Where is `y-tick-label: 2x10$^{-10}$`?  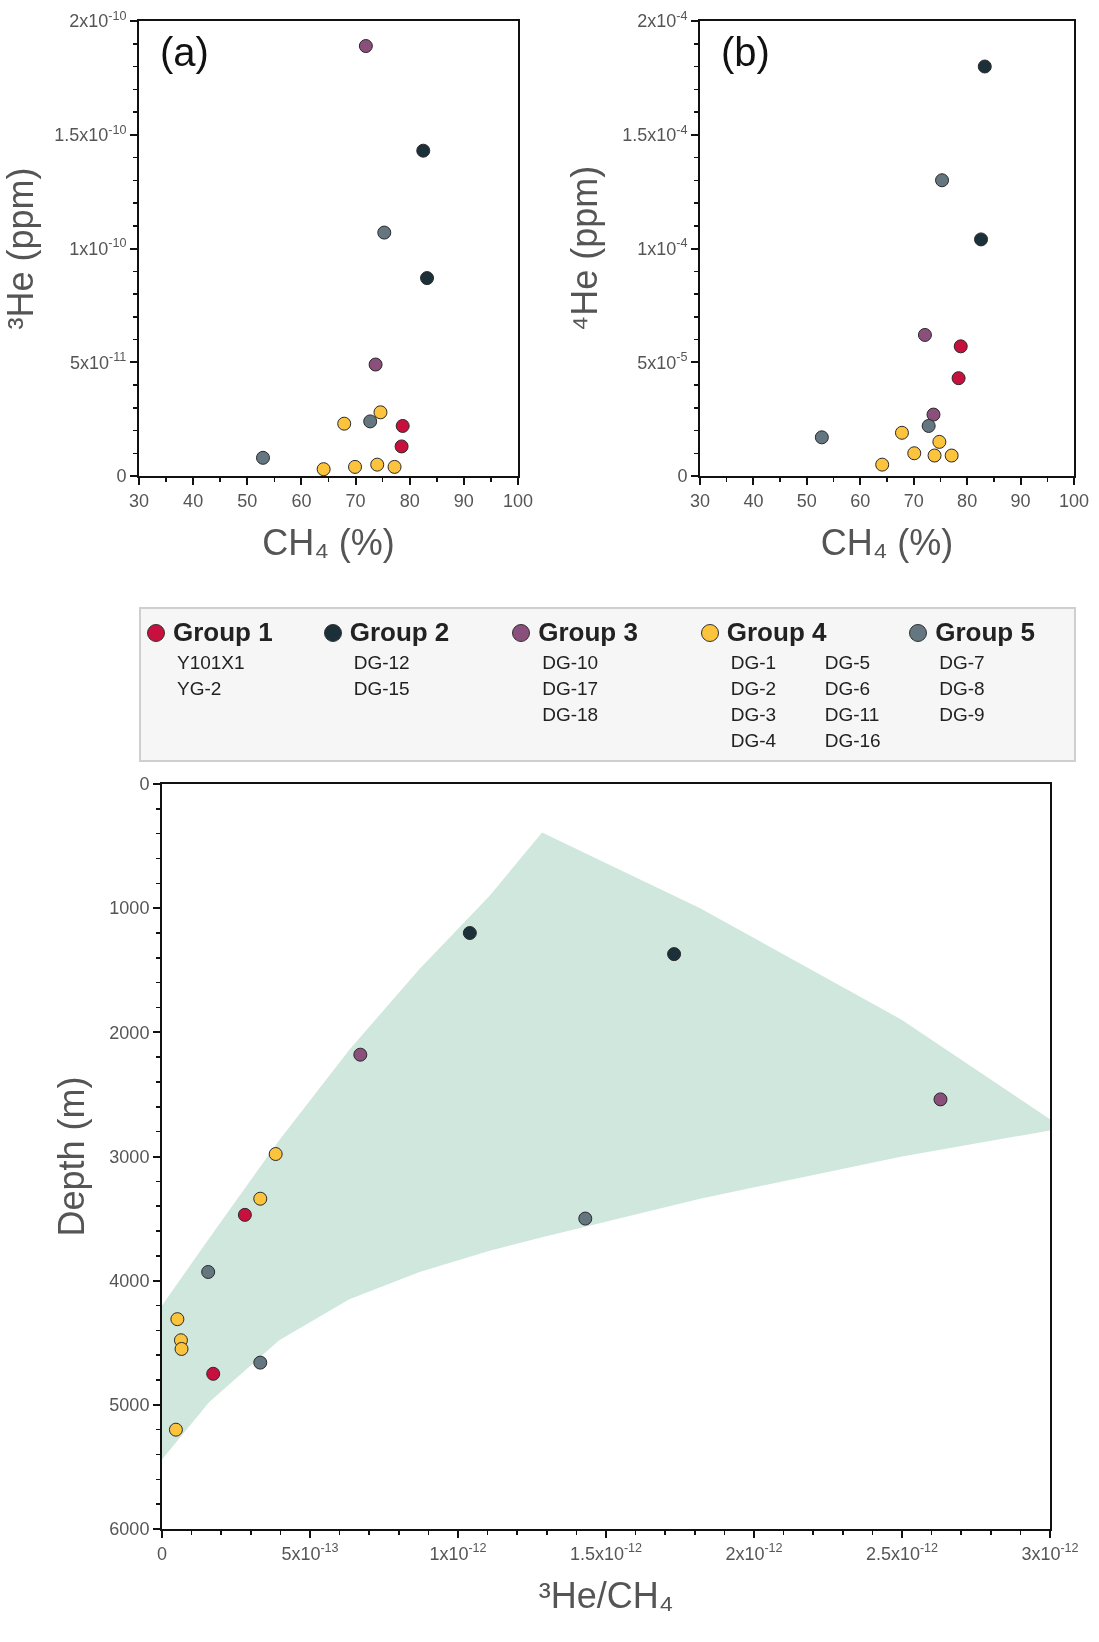
y-tick-label: 2x10$^{-10}$ is located at coordinates (98, 20).